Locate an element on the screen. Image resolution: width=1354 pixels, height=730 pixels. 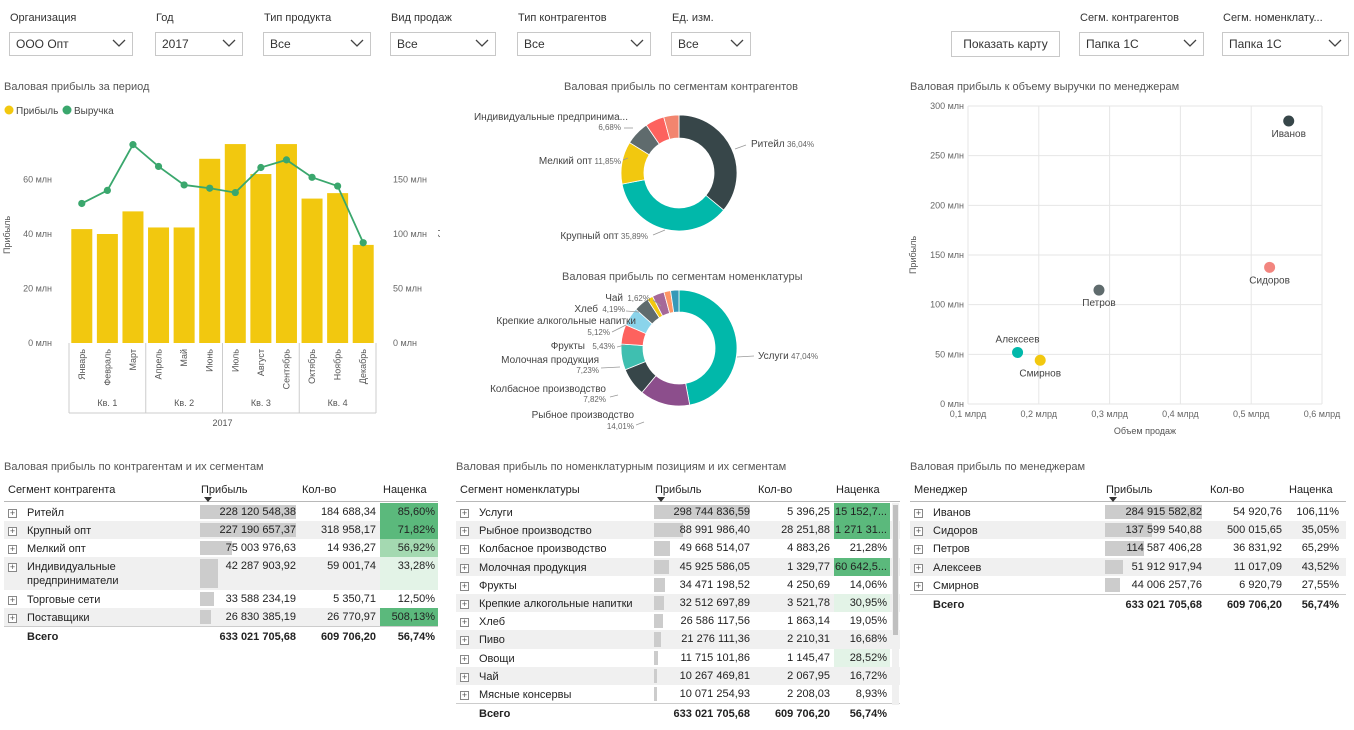
slice-label-Чай: Чай is located at coordinates (614, 298).